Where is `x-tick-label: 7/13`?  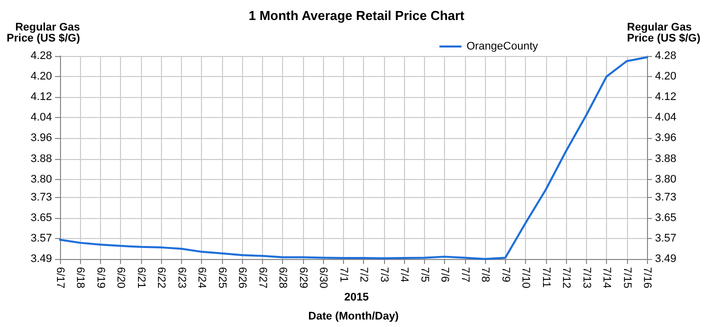 x-tick-label: 7/13 is located at coordinates (586, 277).